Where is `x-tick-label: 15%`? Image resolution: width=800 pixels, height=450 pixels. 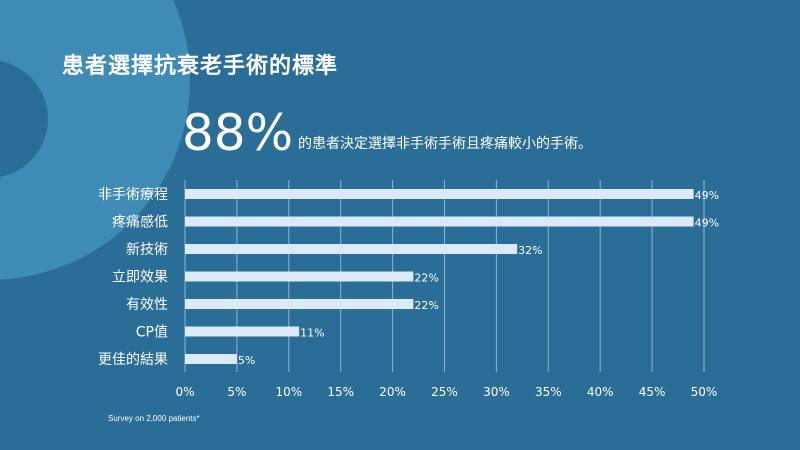
x-tick-label: 15% is located at coordinates (340, 392).